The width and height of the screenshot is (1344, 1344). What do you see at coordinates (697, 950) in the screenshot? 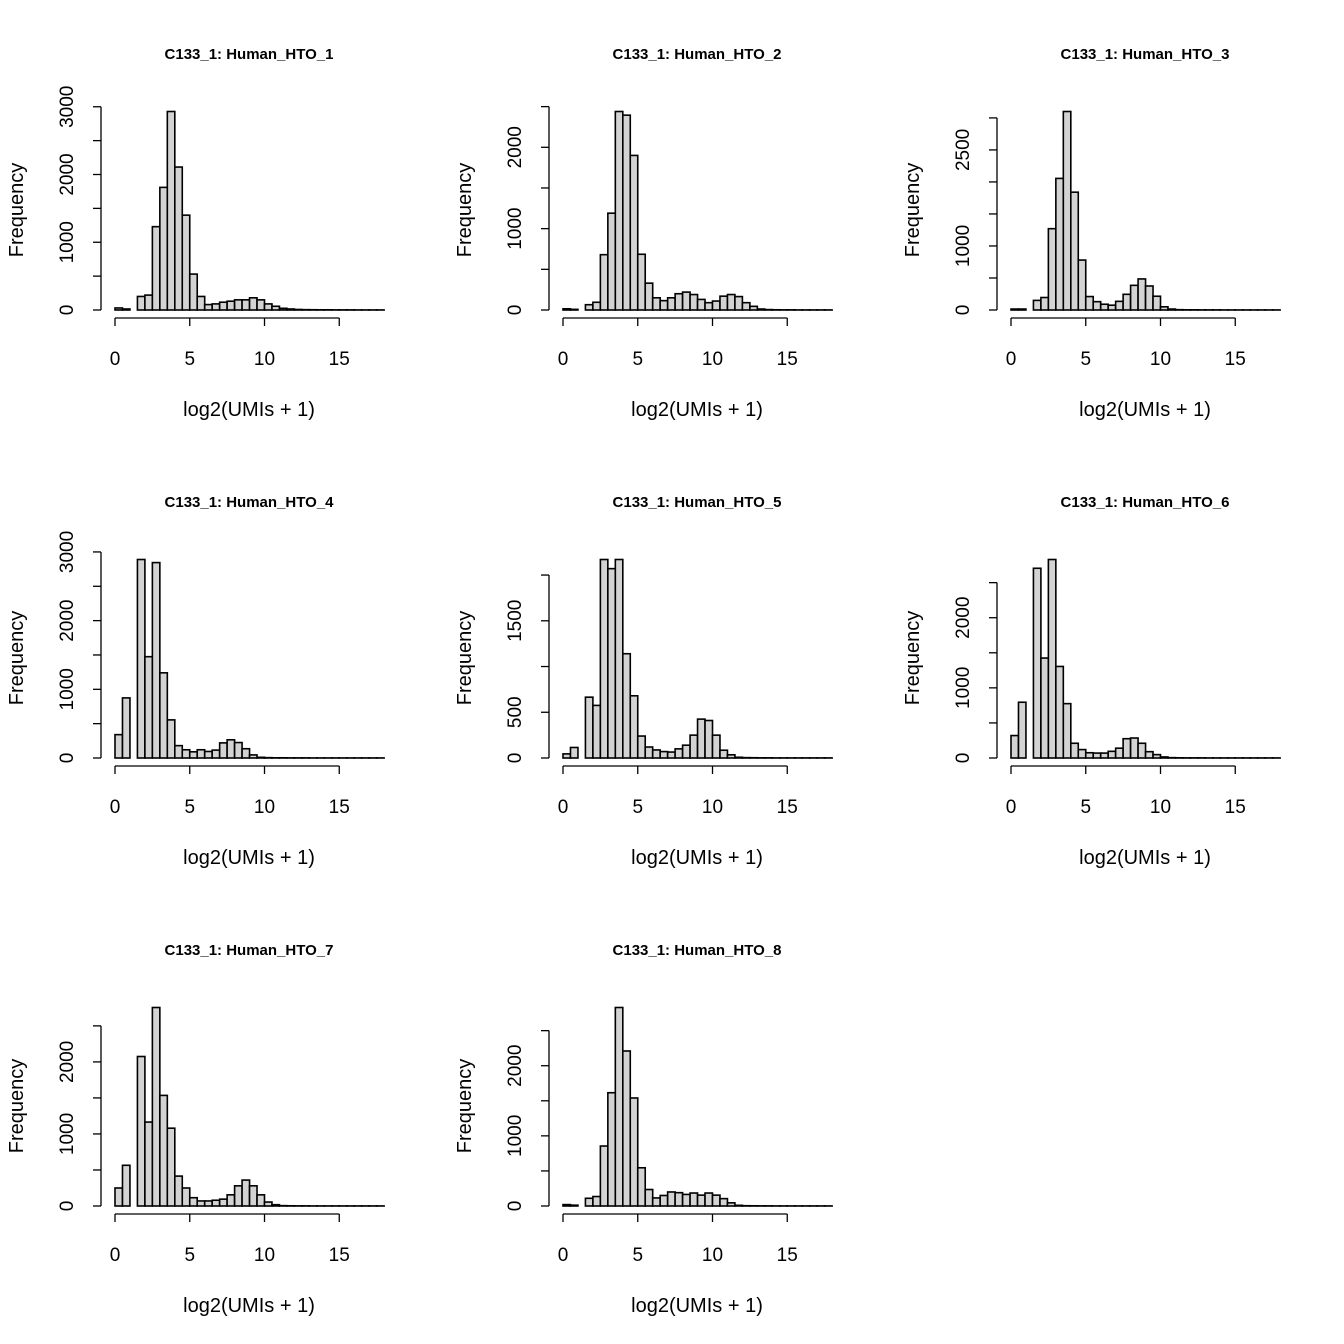
I see `panel-title: C133_1: Human_HTO_8` at bounding box center [697, 950].